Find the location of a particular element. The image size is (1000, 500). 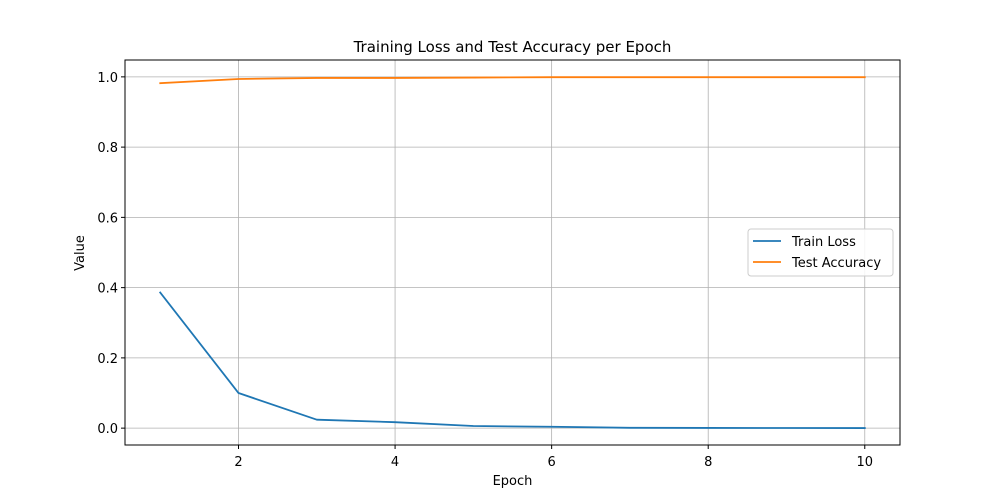

legend-label-train-loss: Train Loss is located at coordinates (823, 242).